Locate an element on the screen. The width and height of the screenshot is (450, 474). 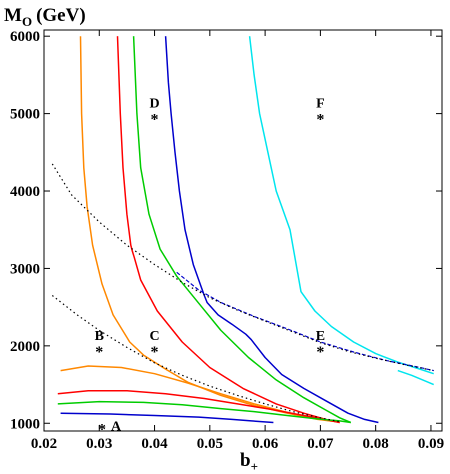
x-tick-label: 0.07 is located at coordinates (320, 444).